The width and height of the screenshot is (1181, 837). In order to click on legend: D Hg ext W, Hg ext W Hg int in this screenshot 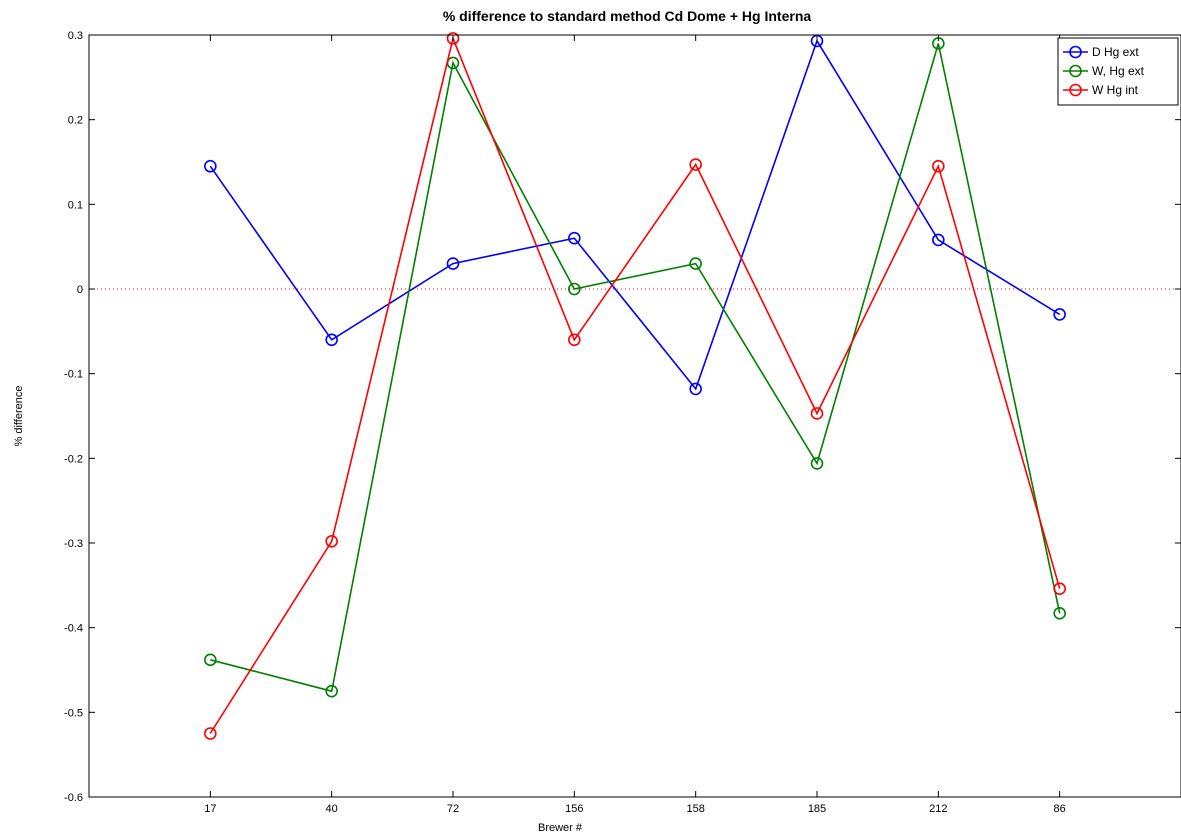, I will do `click(1118, 71)`.